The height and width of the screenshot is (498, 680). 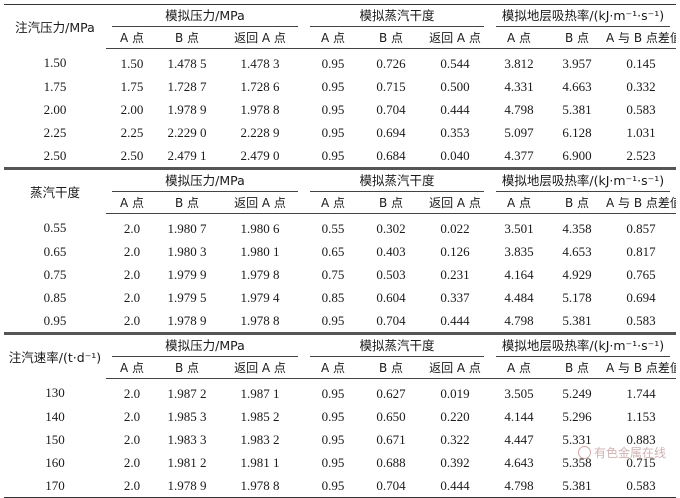 I want to click on value-cell: 0.85, so click(x=333, y=297).